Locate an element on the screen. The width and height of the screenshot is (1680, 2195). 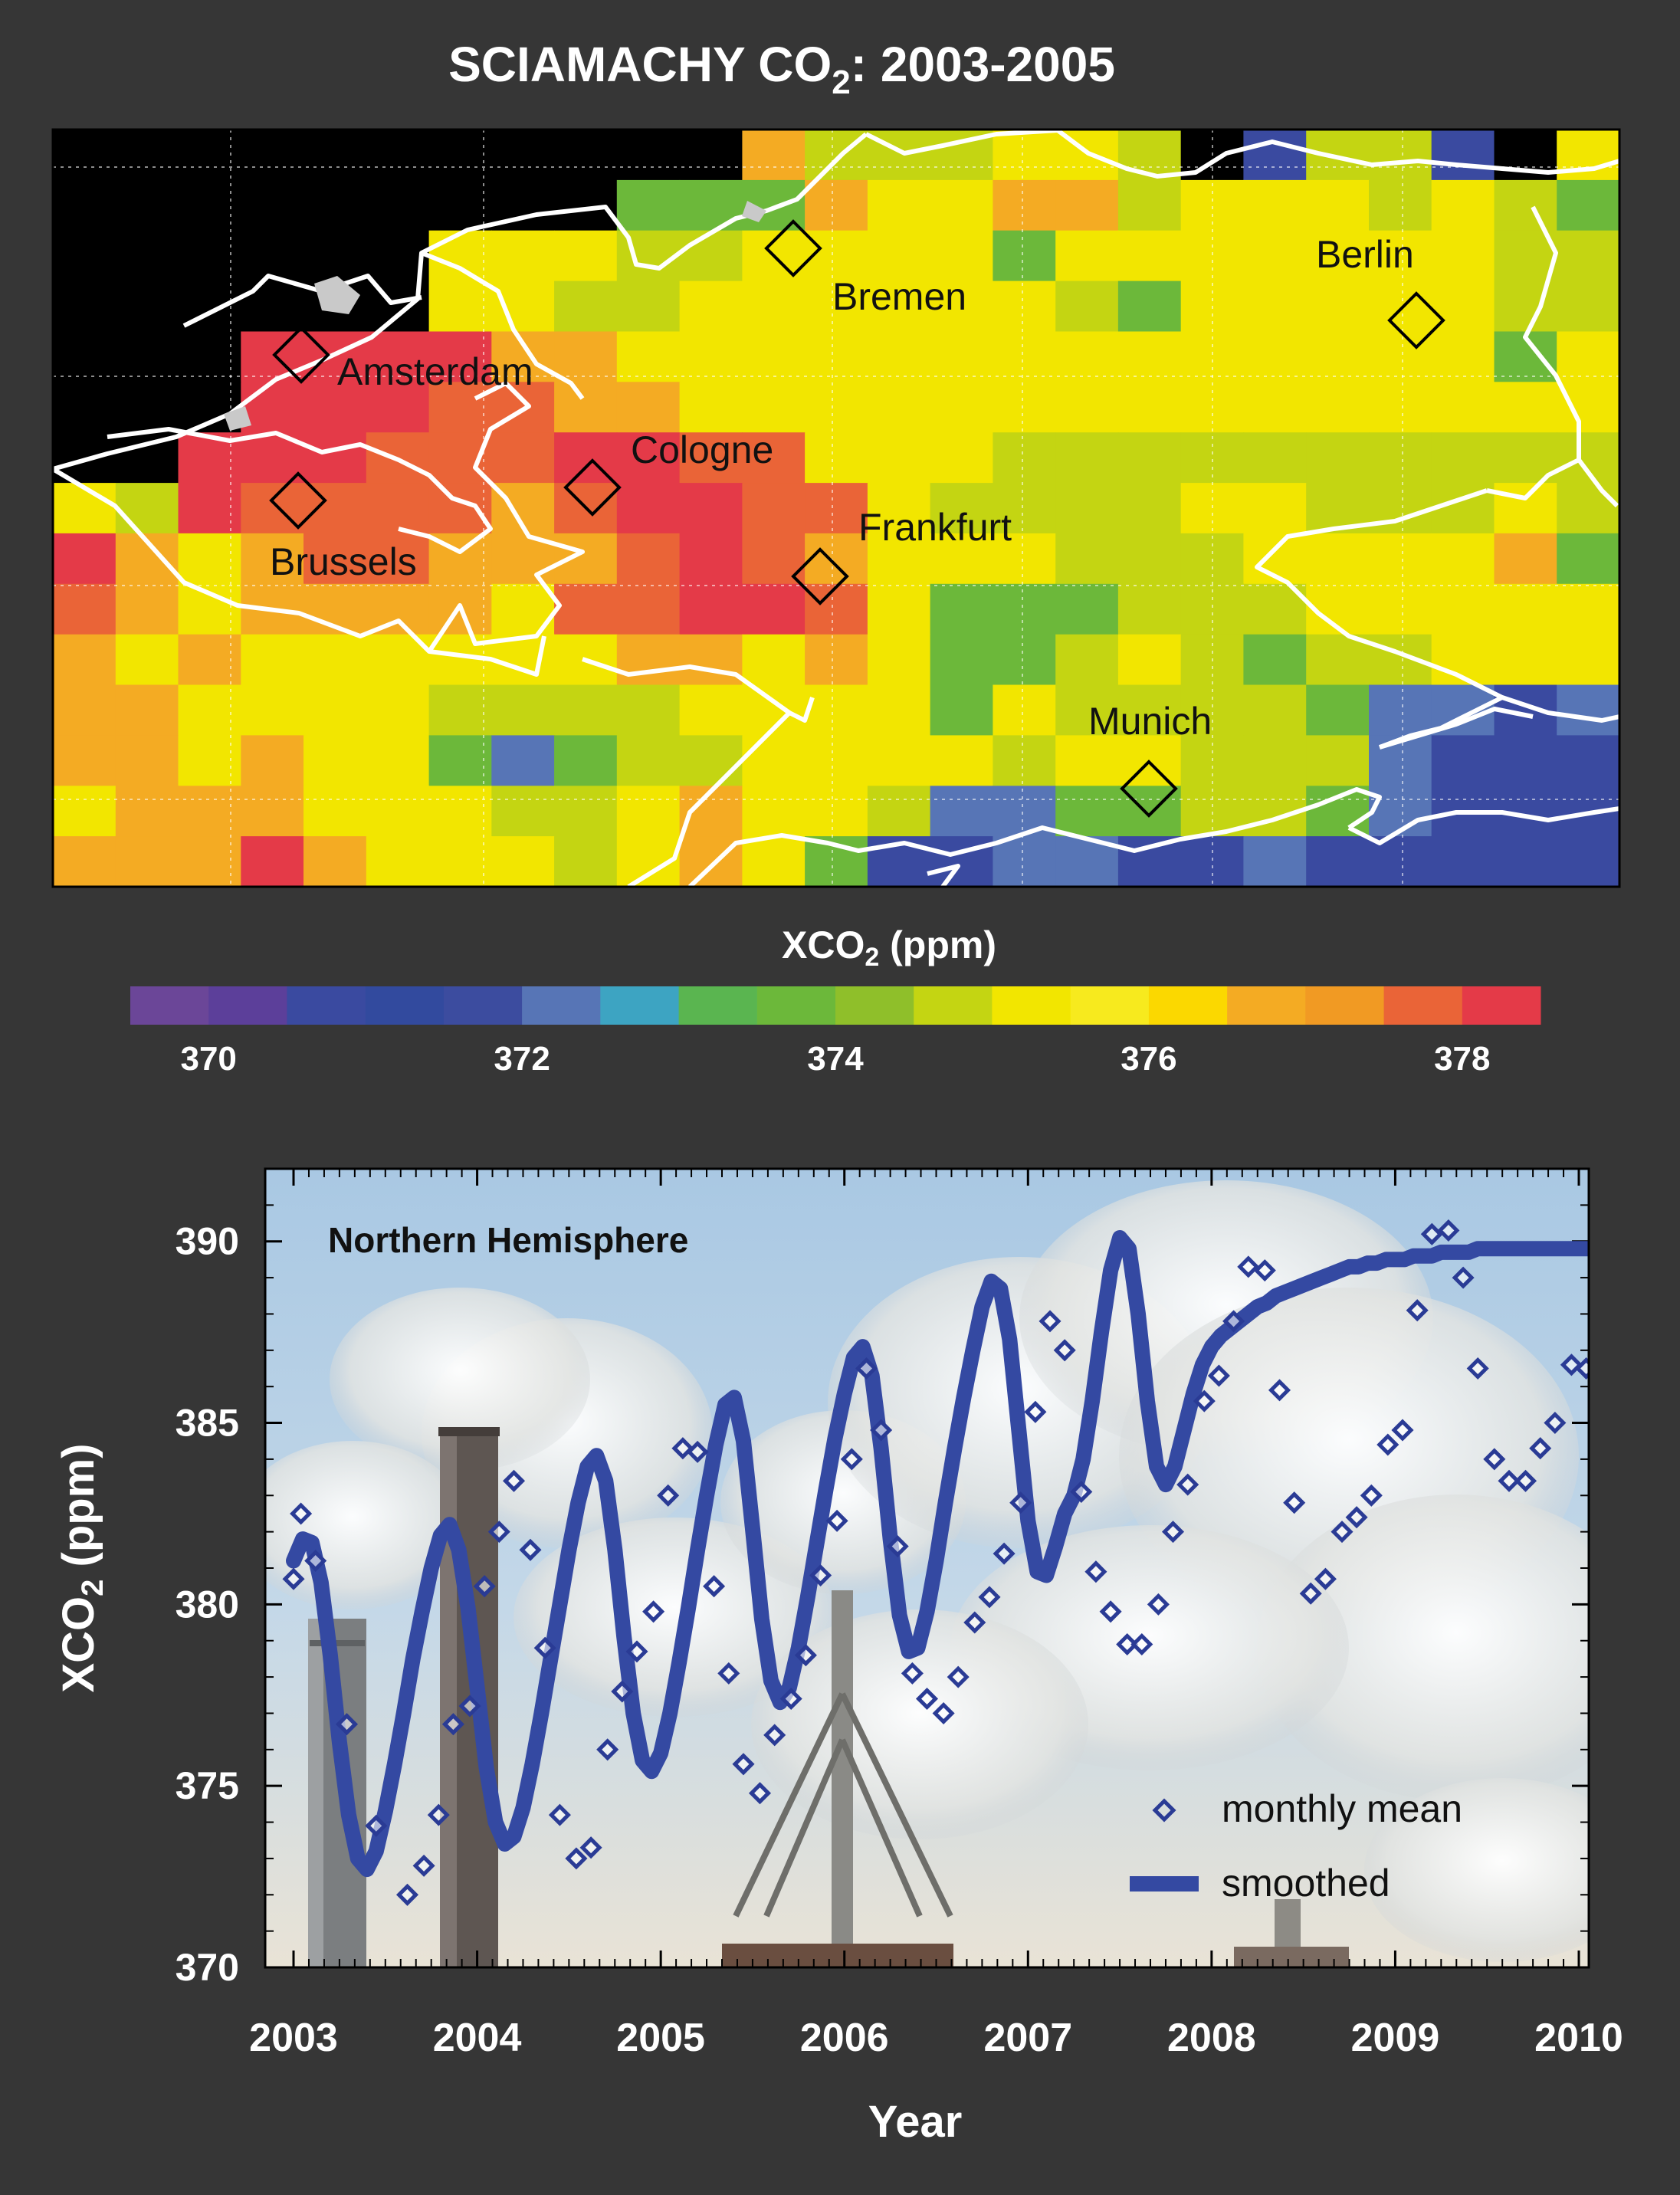
chart-title: Northern Hemisphere is located at coordinates (508, 1240).